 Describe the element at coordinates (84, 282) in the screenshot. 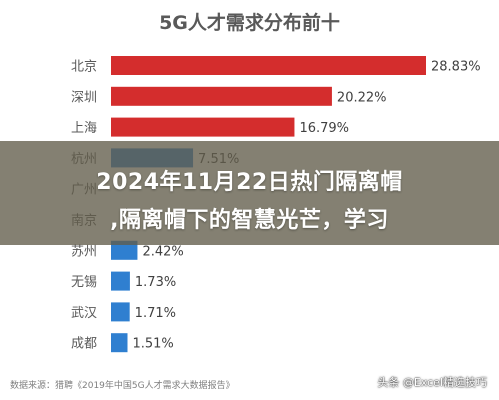

I see `category-label: 无锡` at that location.